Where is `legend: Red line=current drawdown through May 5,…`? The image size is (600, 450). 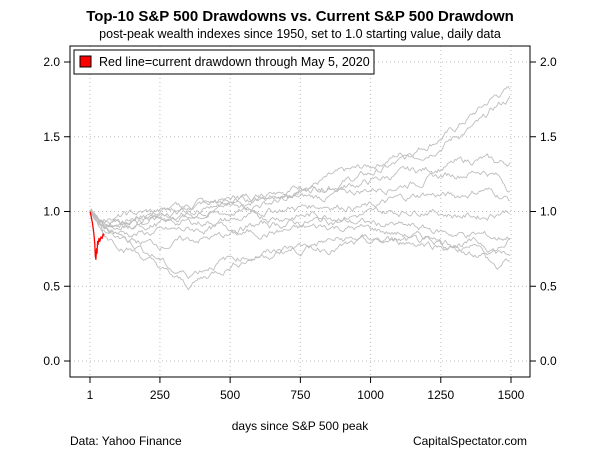 legend: Red line=current drawdown through May 5,… is located at coordinates (224, 62).